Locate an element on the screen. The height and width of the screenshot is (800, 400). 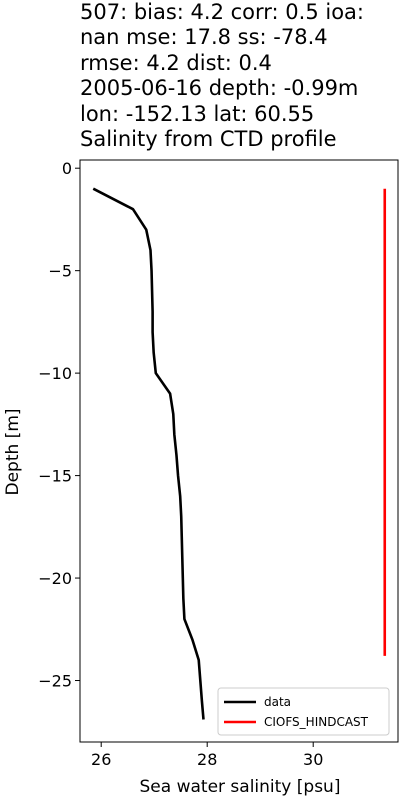
legend: data CIOFS_HINDCAST is located at coordinates (303, 711).